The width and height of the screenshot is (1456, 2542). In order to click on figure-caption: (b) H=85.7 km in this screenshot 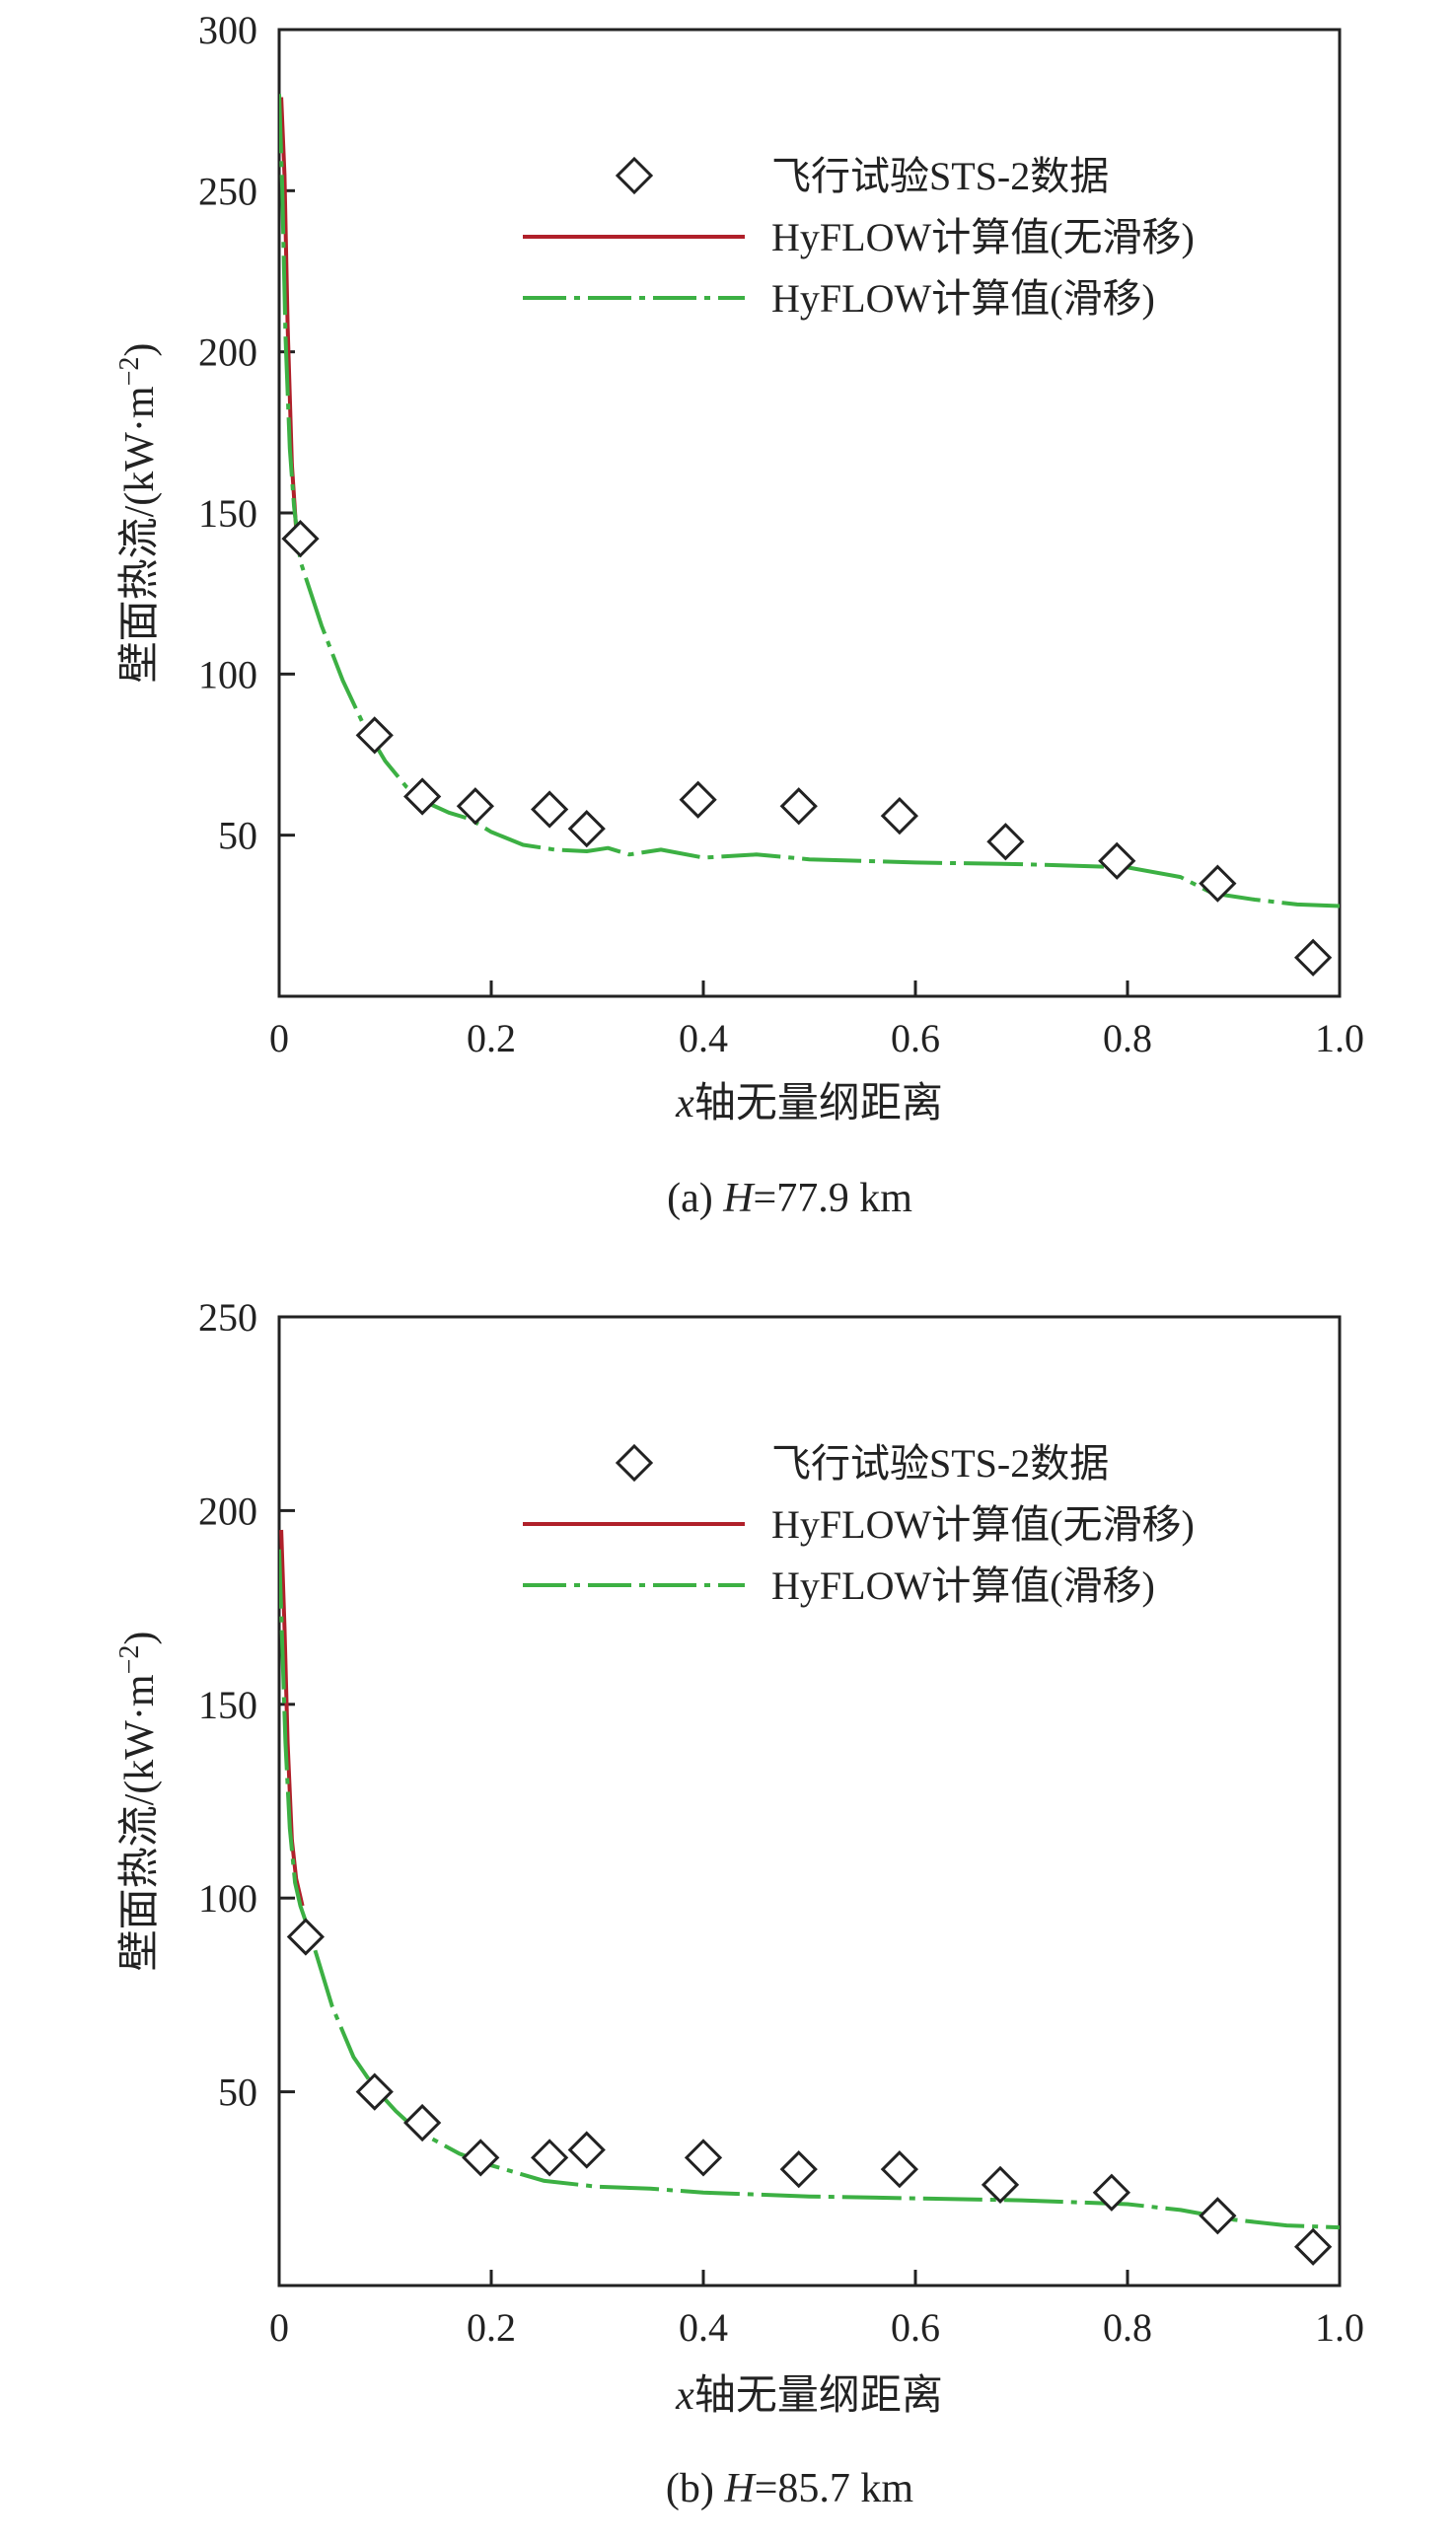, I will do `click(790, 2488)`.